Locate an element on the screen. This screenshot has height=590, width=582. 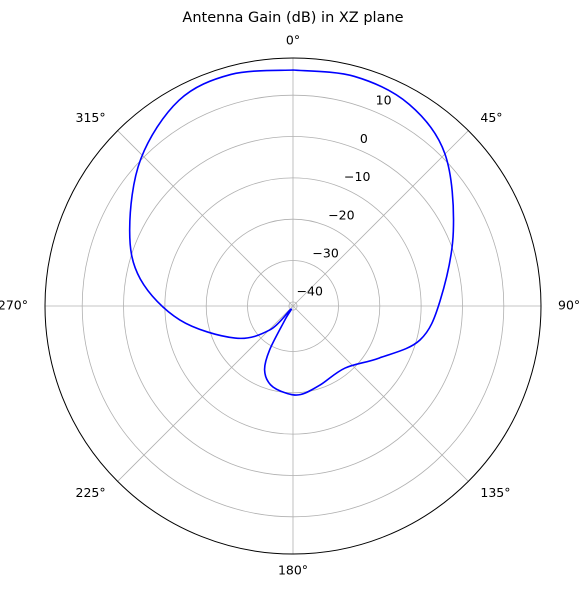
chart-title: Antenna Gain (dB) in XZ plane is located at coordinates (292, 18).